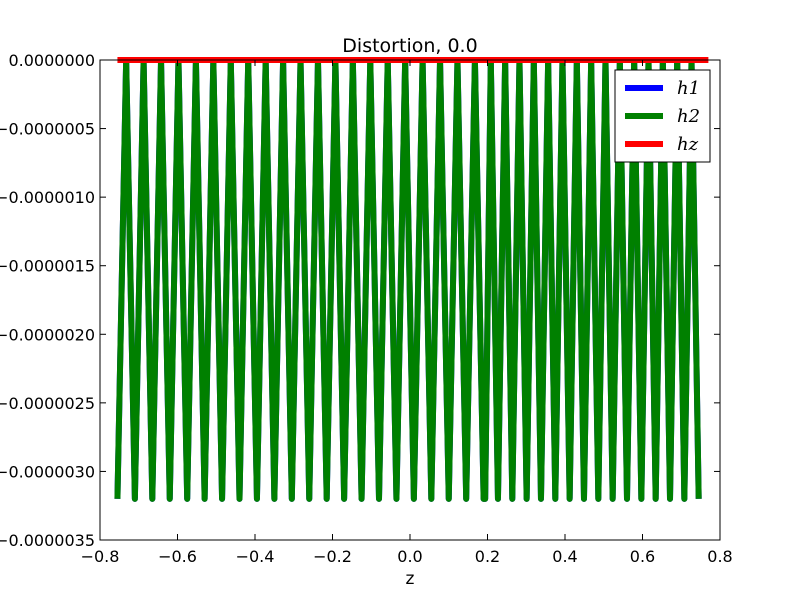 The image size is (800, 600). Describe the element at coordinates (410, 579) in the screenshot. I see `x-axis-label: z` at that location.